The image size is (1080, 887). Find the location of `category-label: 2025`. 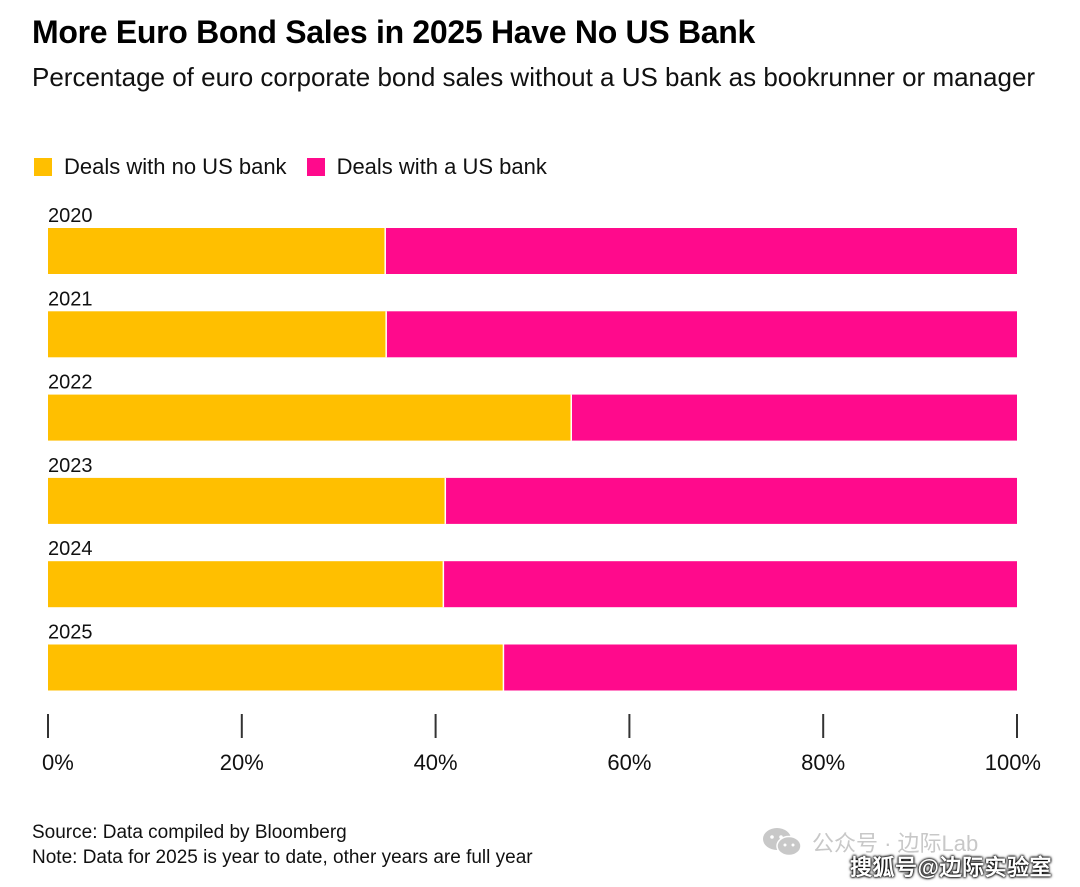

category-label: 2025 is located at coordinates (70, 633).